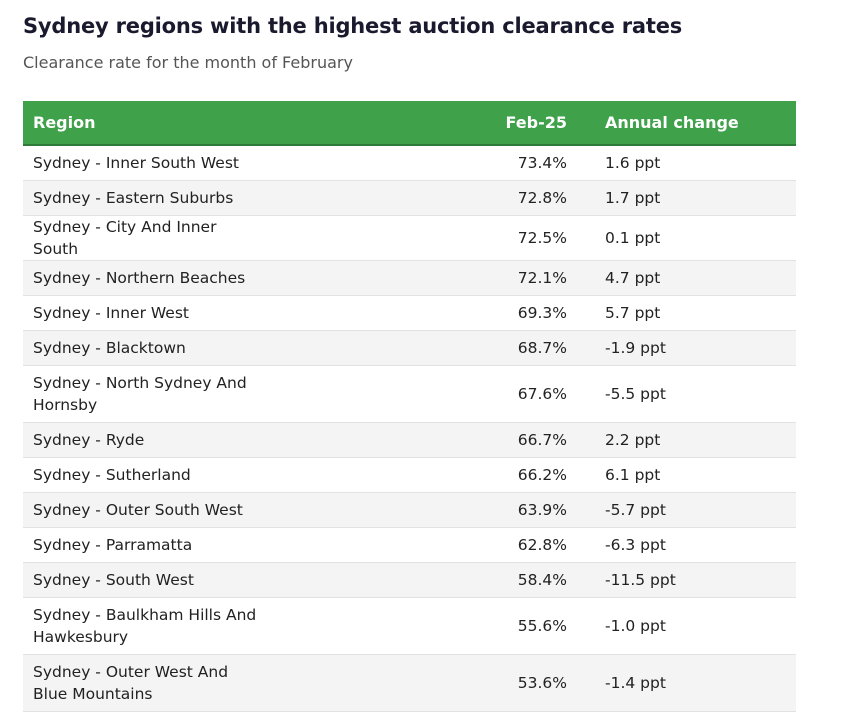 The image size is (858, 723). What do you see at coordinates (109, 347) in the screenshot?
I see `region-label: Sydney - Blacktown` at bounding box center [109, 347].